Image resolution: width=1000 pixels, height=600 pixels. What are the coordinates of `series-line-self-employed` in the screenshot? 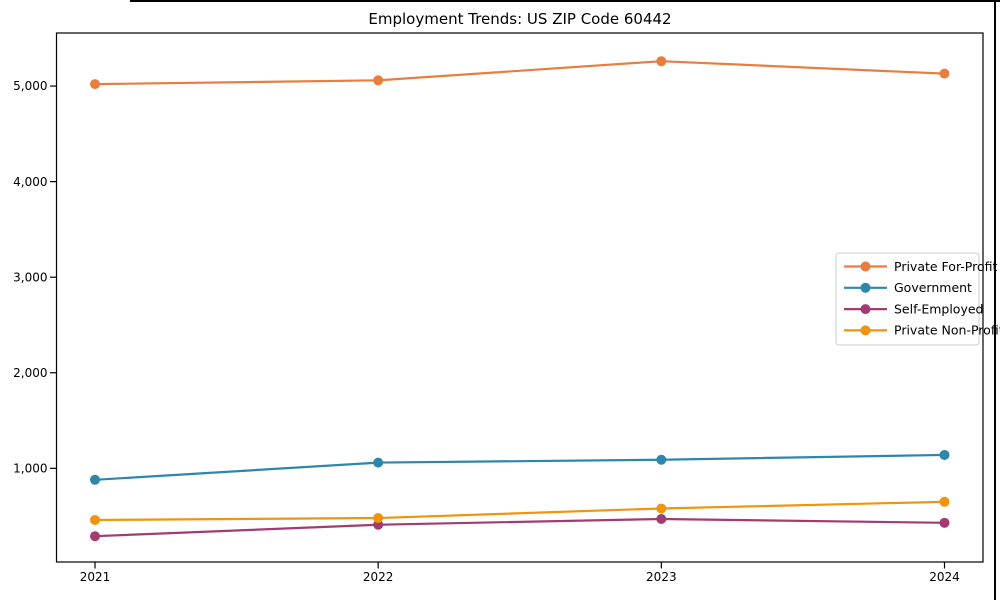 It's located at (519, 527).